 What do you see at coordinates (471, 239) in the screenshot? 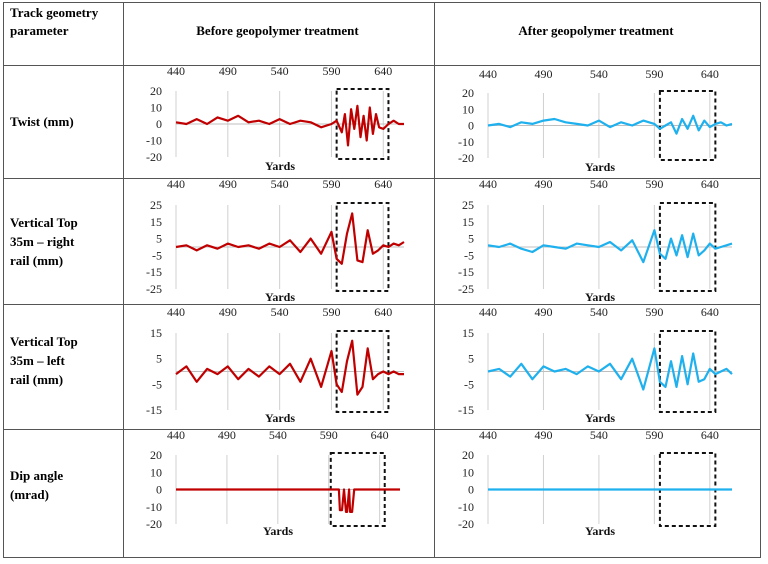
I see `y-tick-label: 5` at bounding box center [471, 239].